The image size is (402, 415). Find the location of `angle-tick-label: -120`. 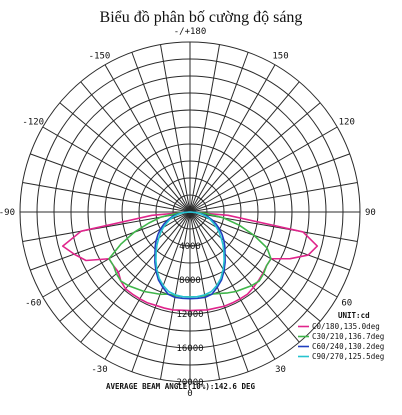

angle-tick-label: -120 is located at coordinates (33, 123).